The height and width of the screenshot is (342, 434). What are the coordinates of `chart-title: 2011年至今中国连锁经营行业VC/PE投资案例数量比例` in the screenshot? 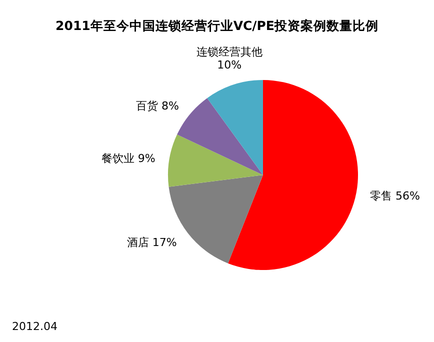 It's located at (217, 25).